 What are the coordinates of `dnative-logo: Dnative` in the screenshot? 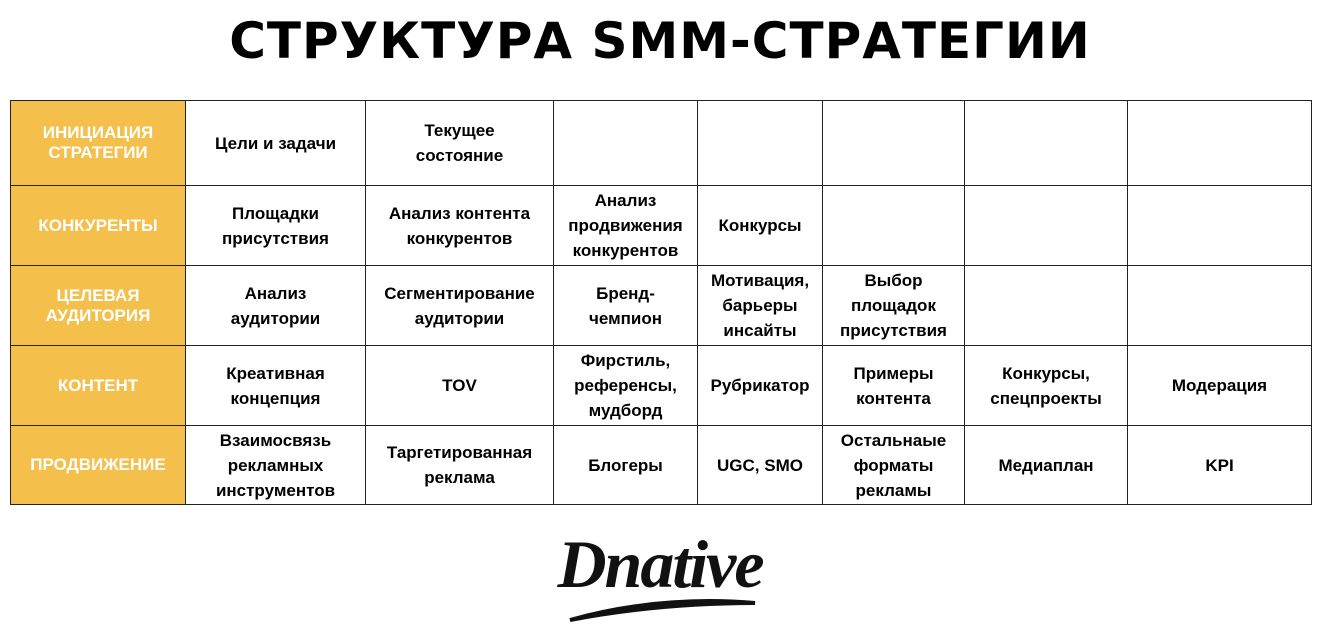 It's located at (660, 575).